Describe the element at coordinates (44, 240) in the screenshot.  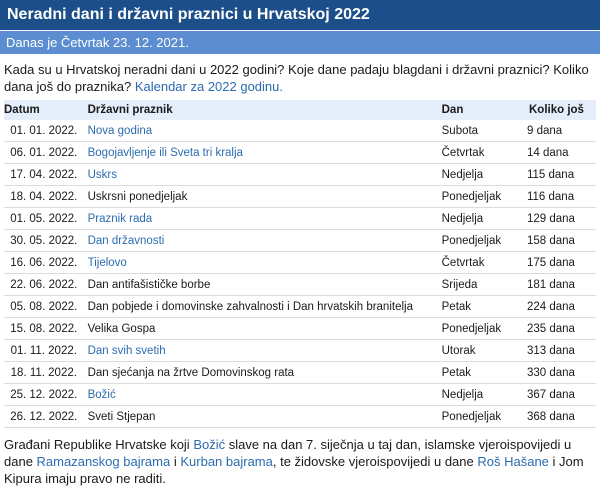
I see `holiday-date: 30. 05. 2022.` at that location.